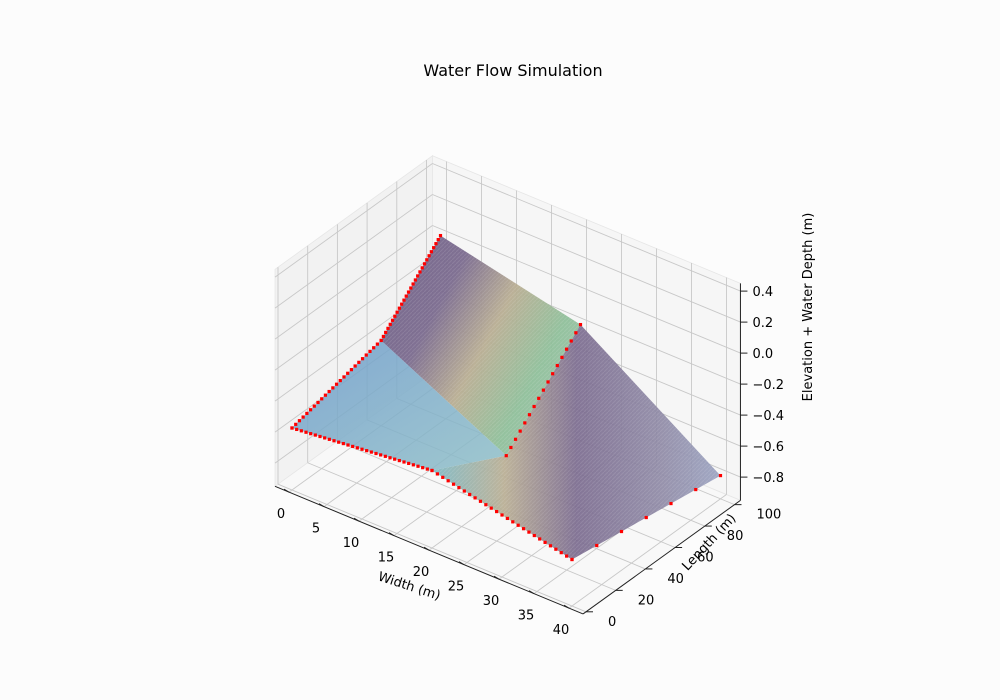 This screenshot has width=1000, height=700. Describe the element at coordinates (432, 548) in the screenshot. I see `grid-line-y-floor` at that location.